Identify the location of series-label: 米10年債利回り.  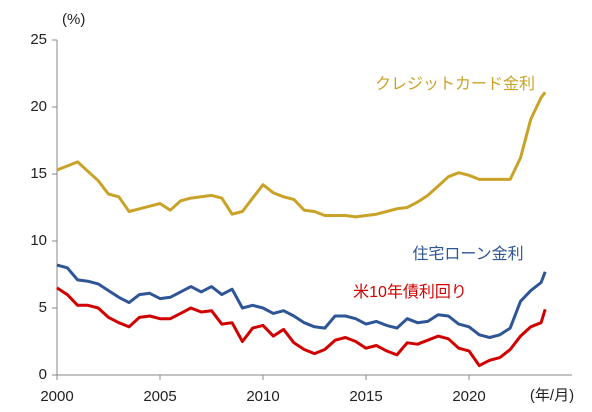
(410, 292).